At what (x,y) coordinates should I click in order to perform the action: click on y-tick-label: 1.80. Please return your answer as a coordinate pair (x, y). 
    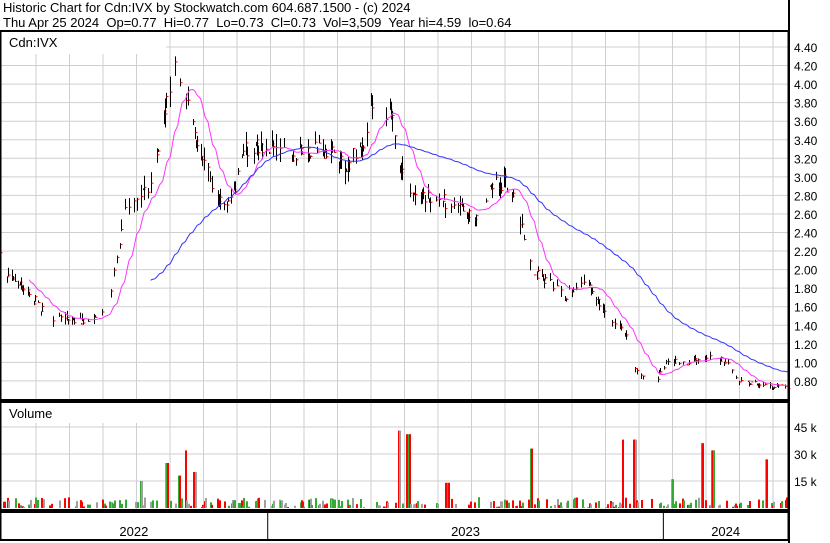
    Looking at the image, I should click on (806, 289).